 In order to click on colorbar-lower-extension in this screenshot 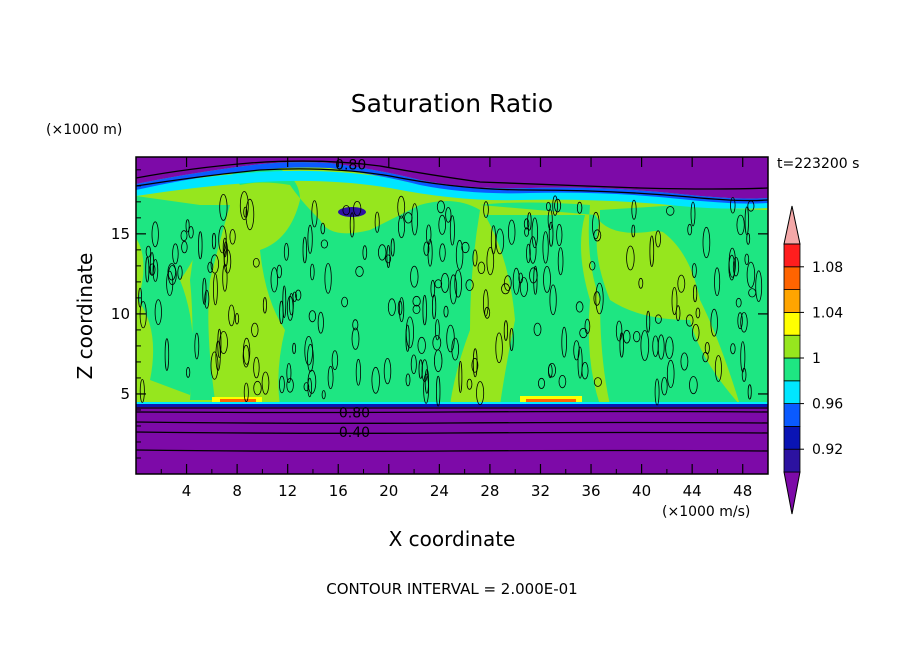, I will do `click(792, 493)`.